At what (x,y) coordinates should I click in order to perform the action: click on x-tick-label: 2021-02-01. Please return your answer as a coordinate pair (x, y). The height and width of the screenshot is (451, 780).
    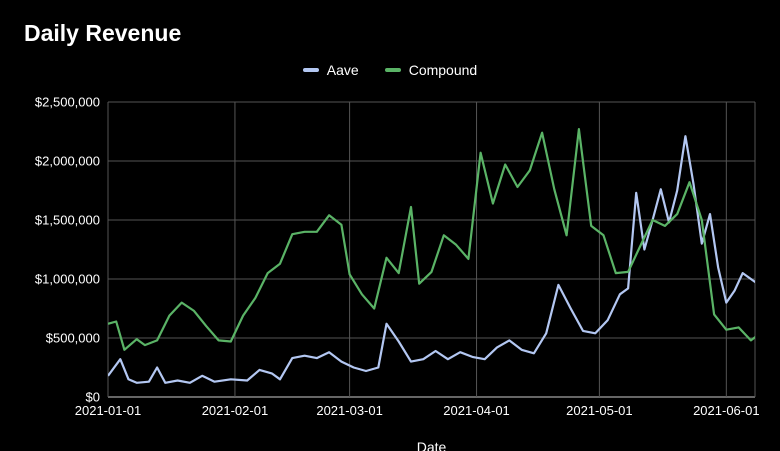
    Looking at the image, I should click on (235, 410).